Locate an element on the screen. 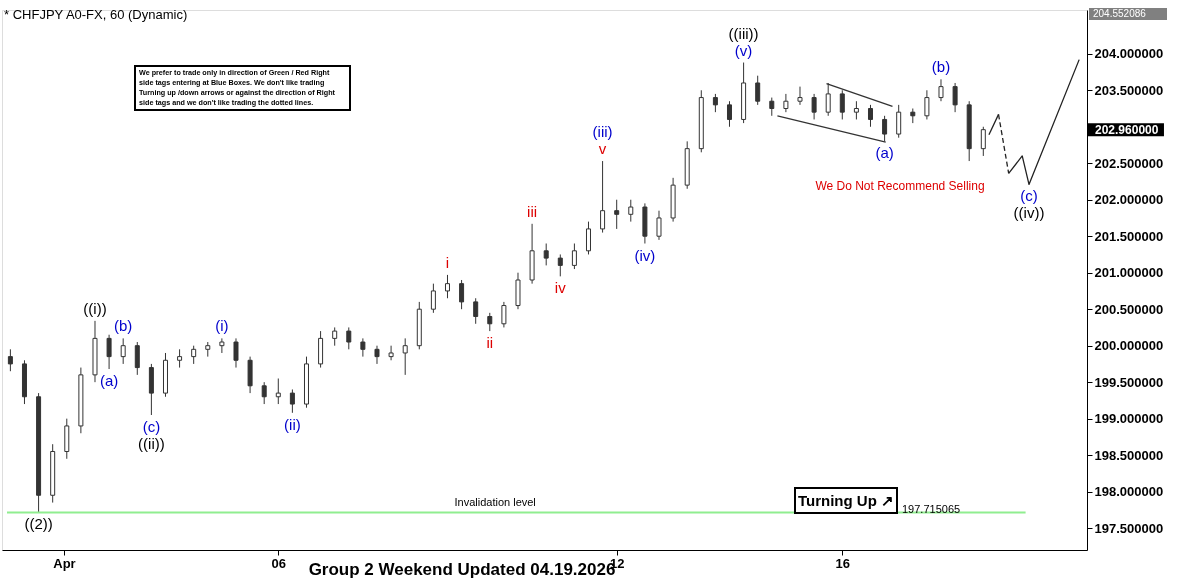 The image size is (1200, 581). y-tick-label: 198.000000 is located at coordinates (1129, 492).